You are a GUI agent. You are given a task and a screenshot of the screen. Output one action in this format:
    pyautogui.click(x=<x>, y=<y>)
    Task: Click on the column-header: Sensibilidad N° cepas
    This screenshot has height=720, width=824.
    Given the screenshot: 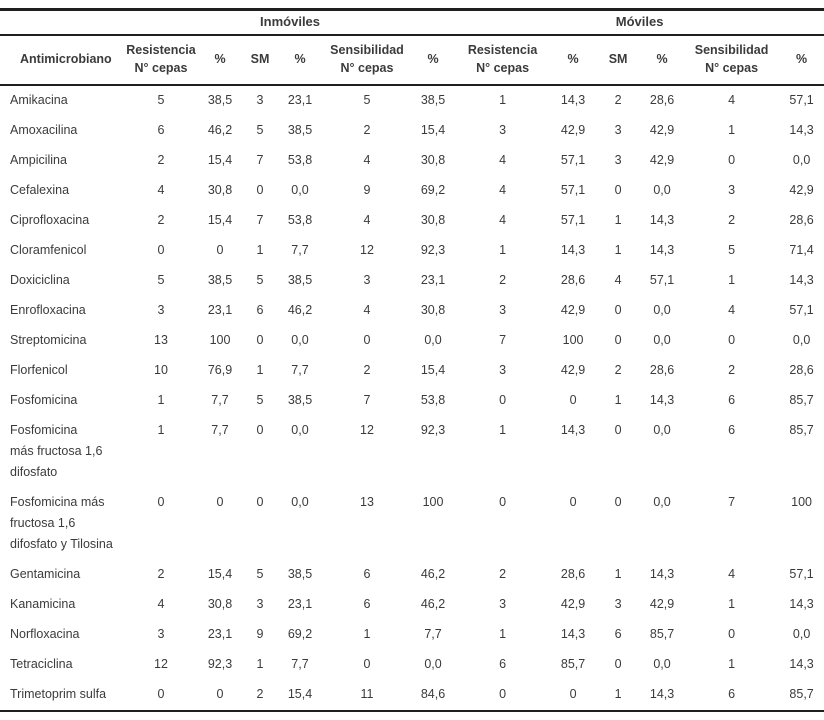 What is the action you would take?
    pyautogui.click(x=367, y=60)
    